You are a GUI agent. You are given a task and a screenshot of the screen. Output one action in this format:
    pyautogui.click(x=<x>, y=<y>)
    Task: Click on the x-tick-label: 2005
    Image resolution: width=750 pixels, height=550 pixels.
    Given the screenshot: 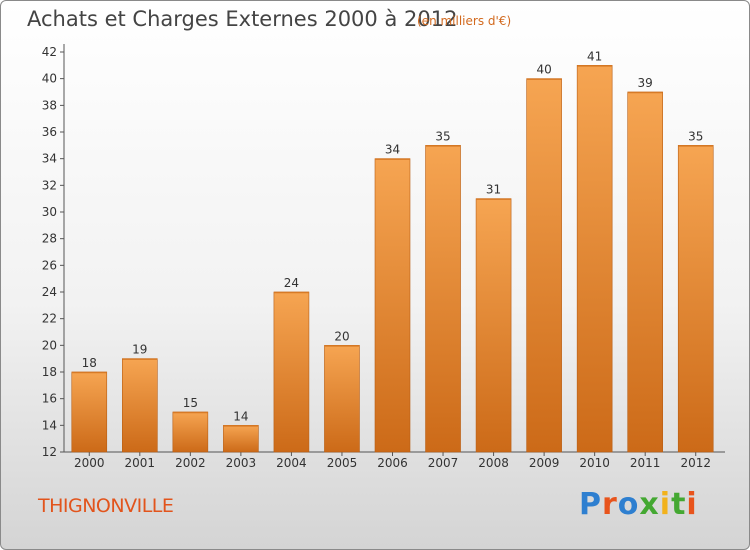 What is the action you would take?
    pyautogui.click(x=342, y=463)
    